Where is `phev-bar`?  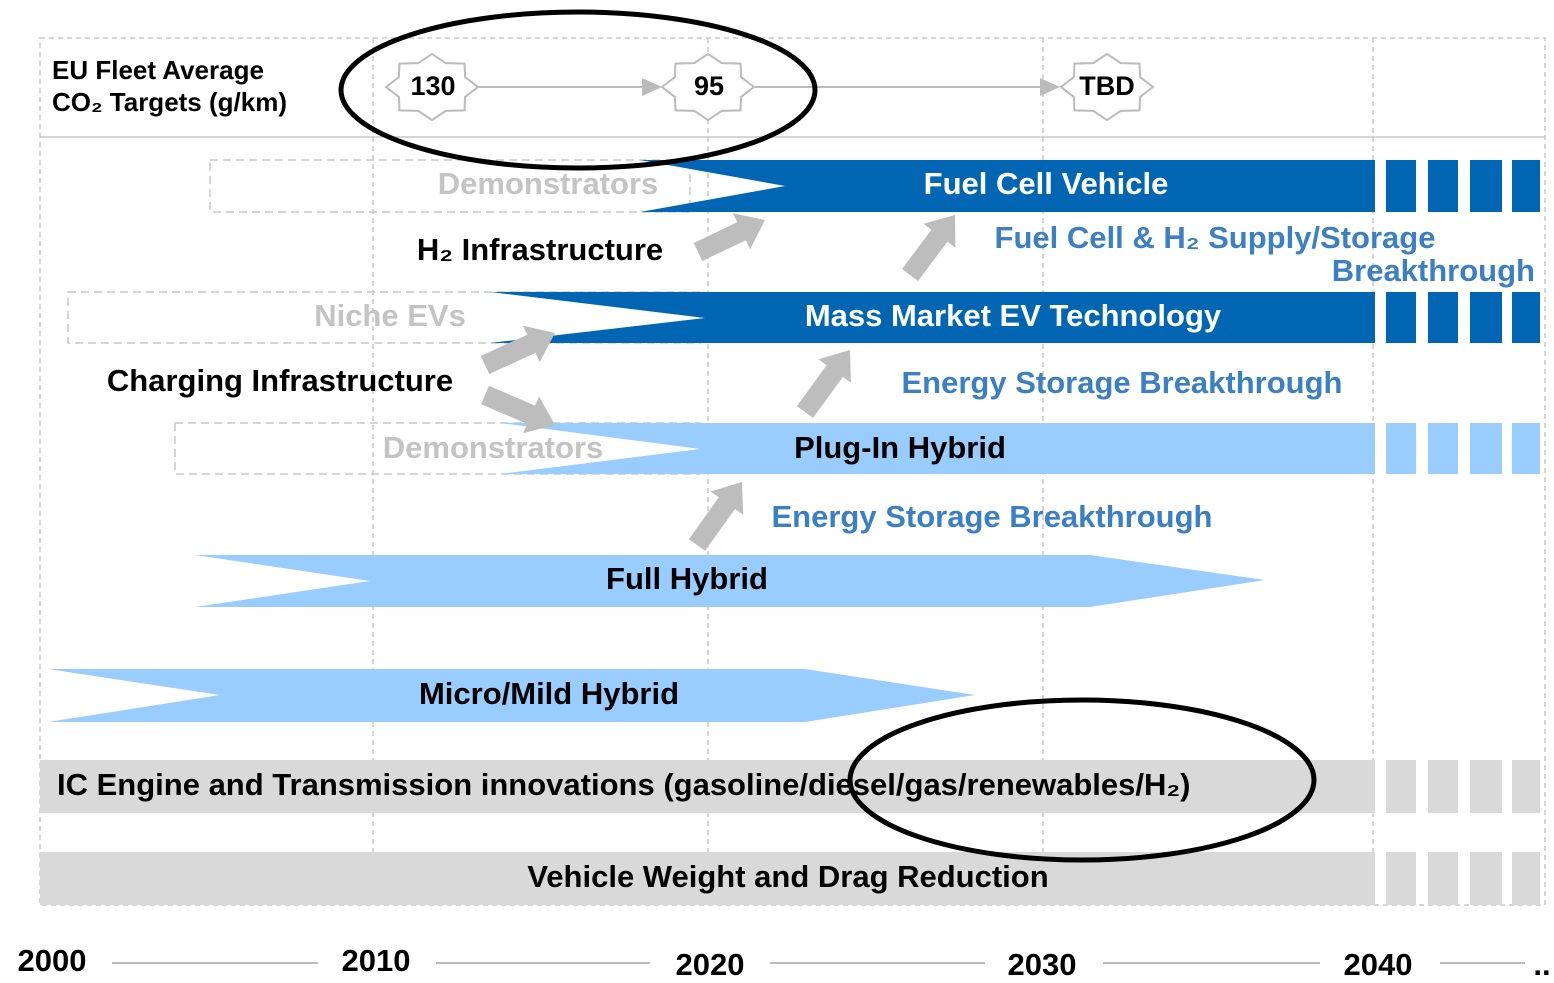 phev-bar is located at coordinates (937, 448).